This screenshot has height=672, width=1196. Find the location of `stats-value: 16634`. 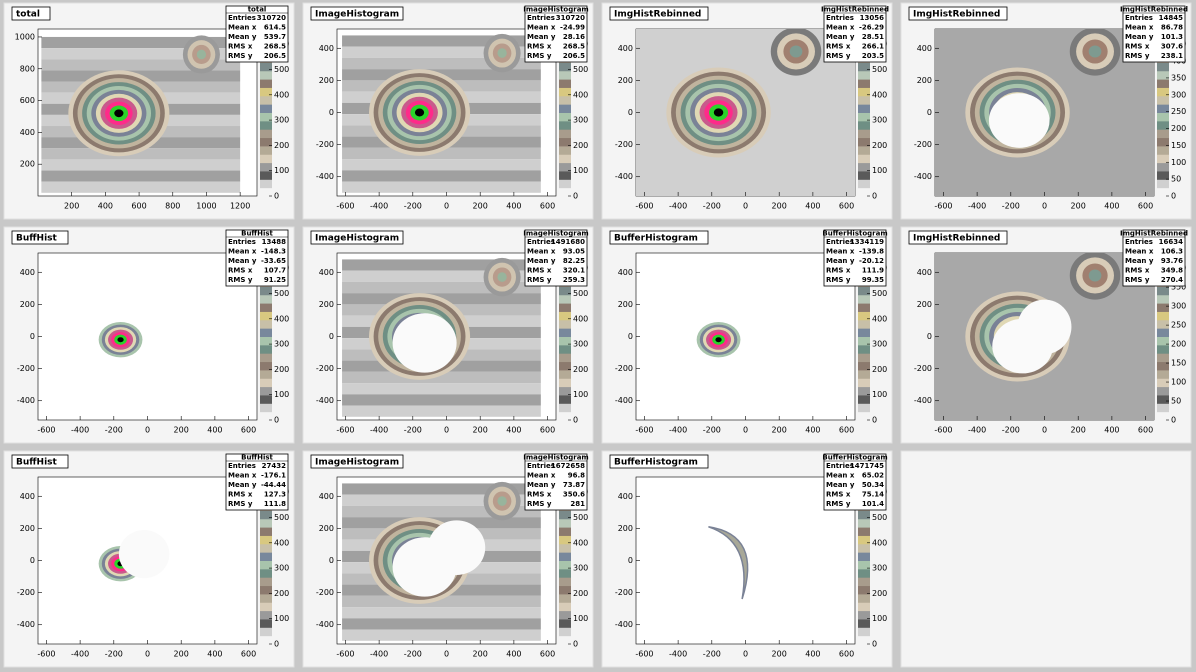

stats-value: 16634 is located at coordinates (1171, 242).